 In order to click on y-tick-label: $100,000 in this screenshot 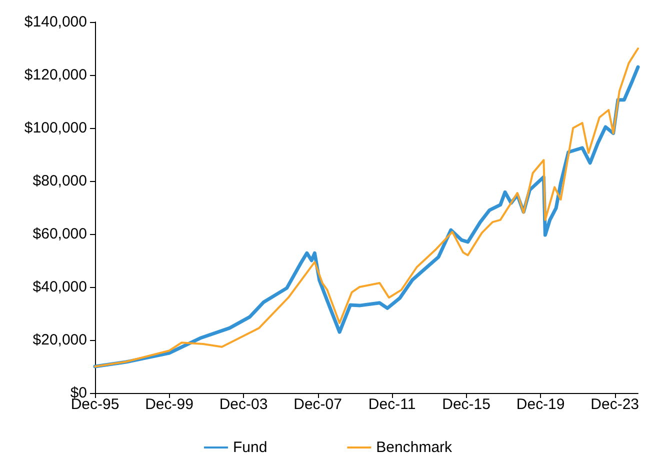, I will do `click(55, 128)`.